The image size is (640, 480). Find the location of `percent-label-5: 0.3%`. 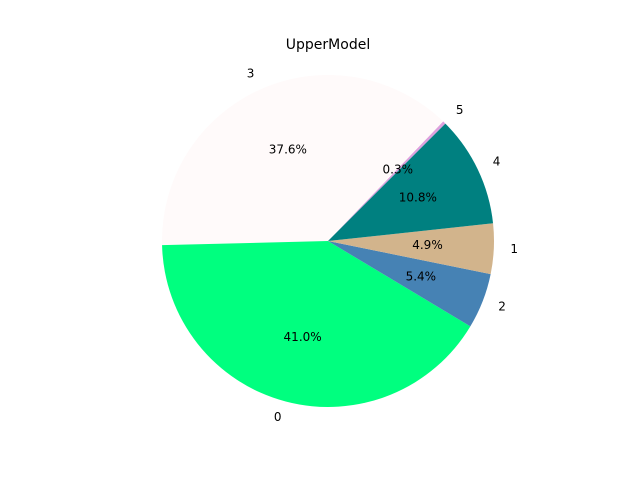

percent-label-5: 0.3% is located at coordinates (398, 169).